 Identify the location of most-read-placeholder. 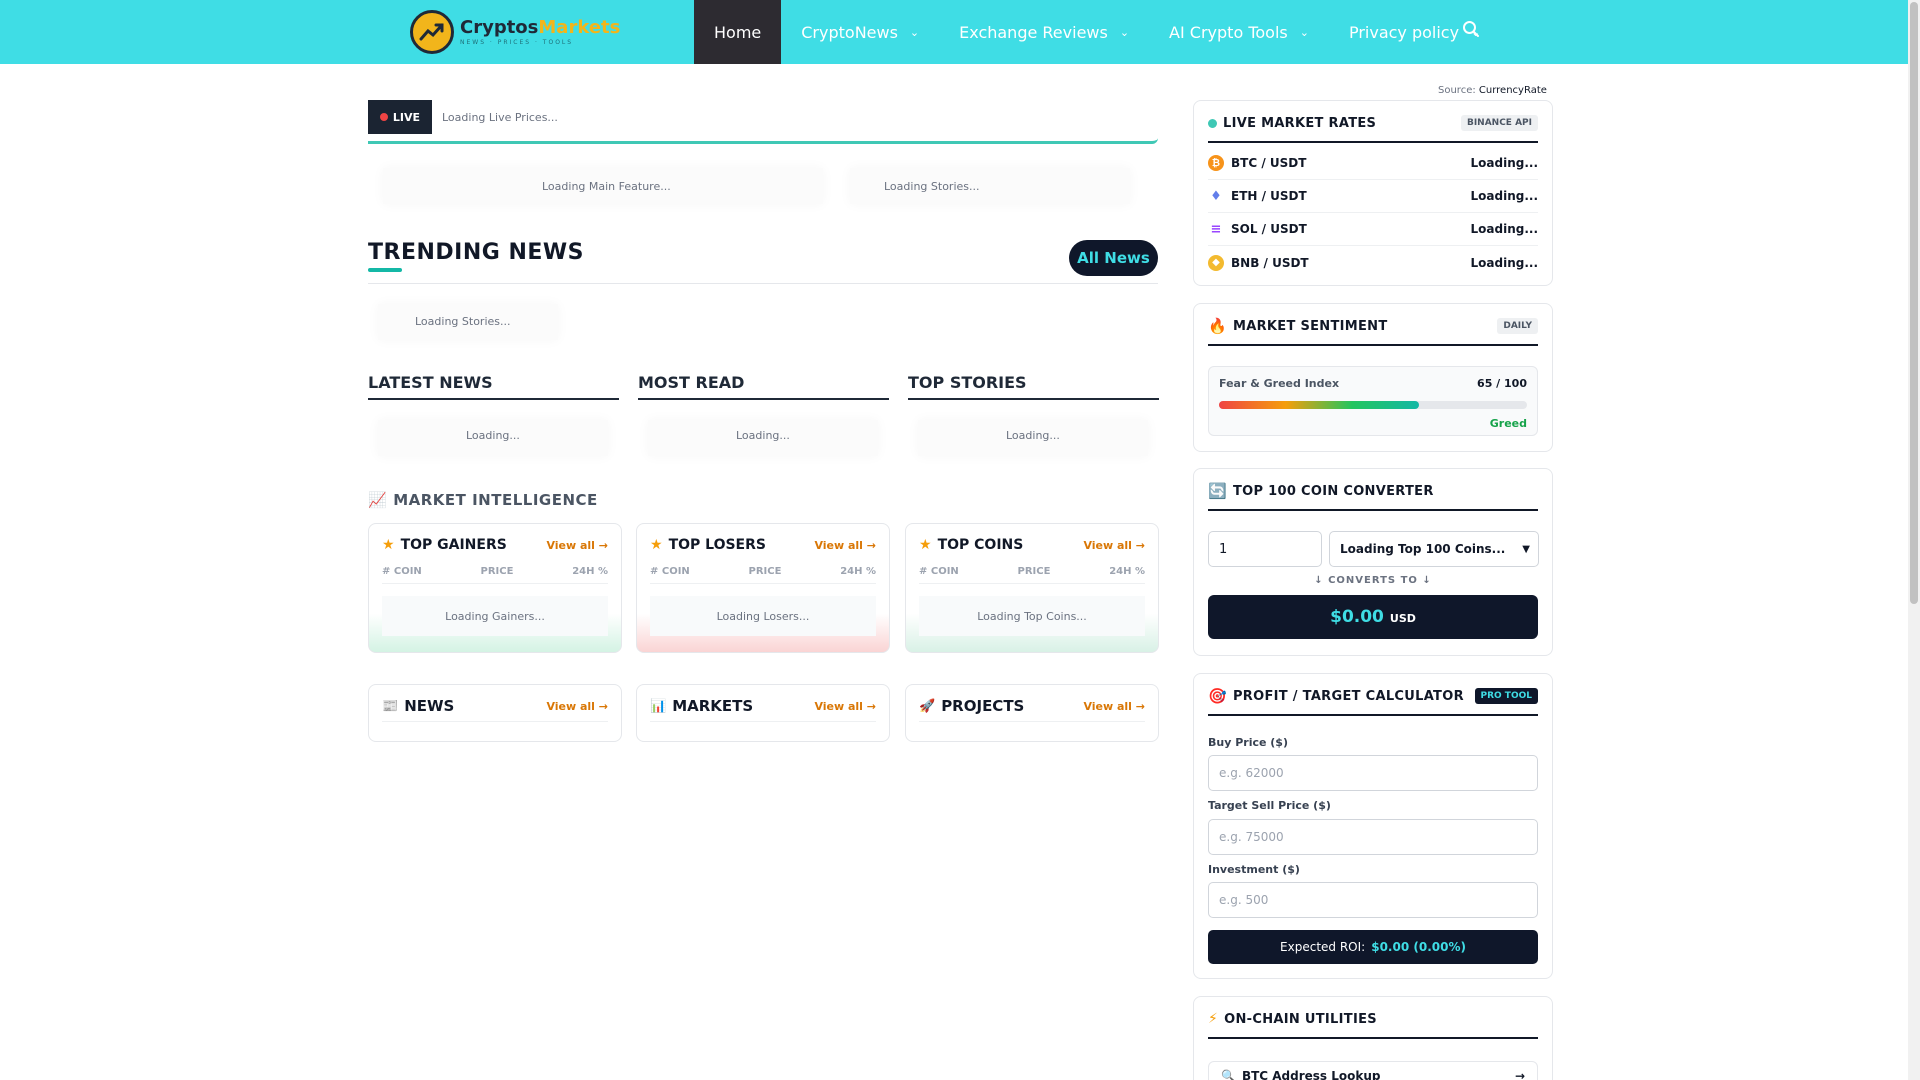
(763, 438).